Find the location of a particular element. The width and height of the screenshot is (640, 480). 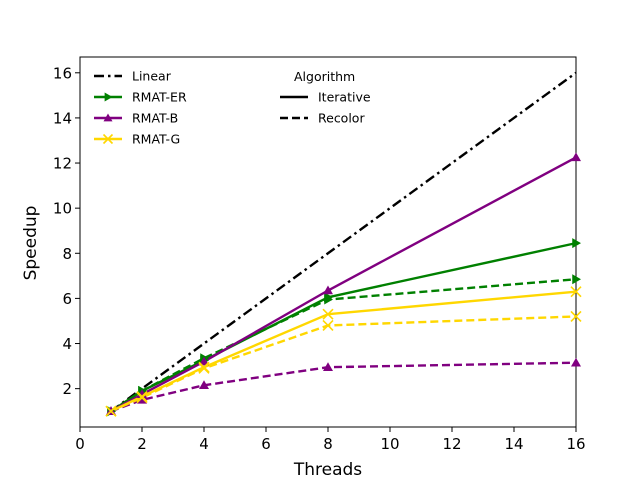

x-tick-label: 12 is located at coordinates (451, 444).